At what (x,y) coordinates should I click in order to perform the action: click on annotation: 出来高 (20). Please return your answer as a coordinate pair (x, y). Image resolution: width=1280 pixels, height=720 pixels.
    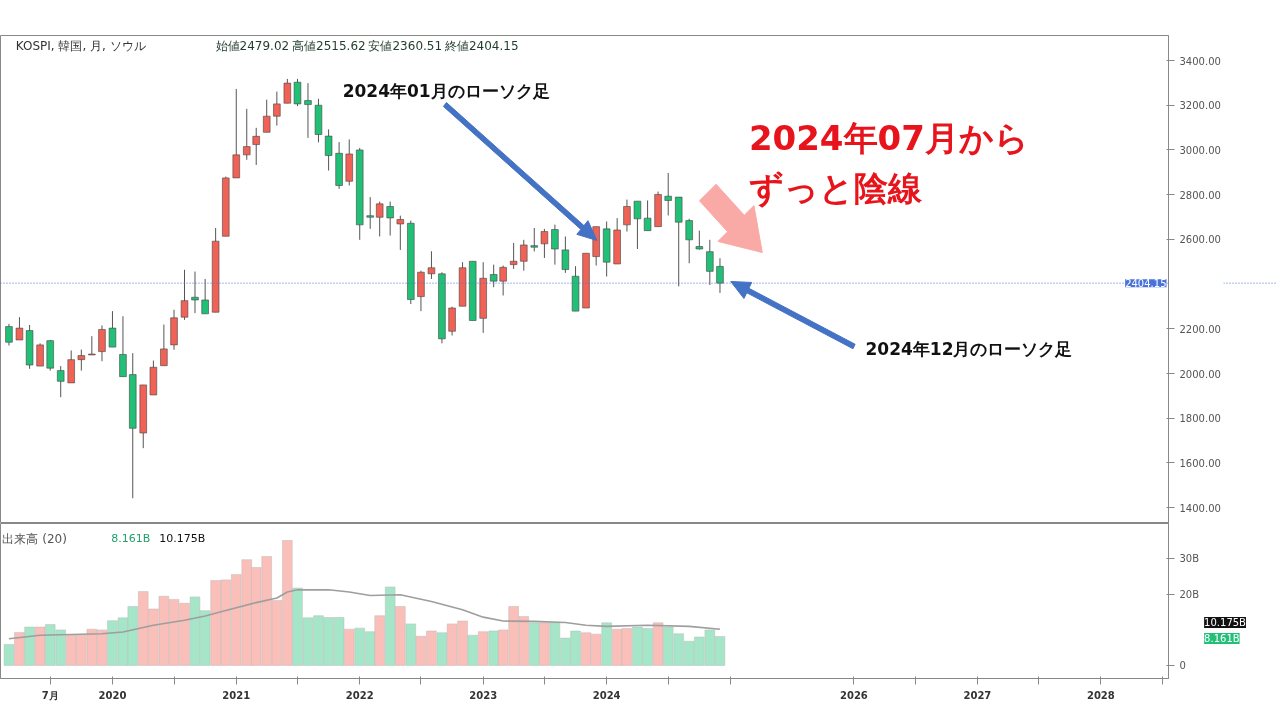
    Looking at the image, I should click on (34, 538).